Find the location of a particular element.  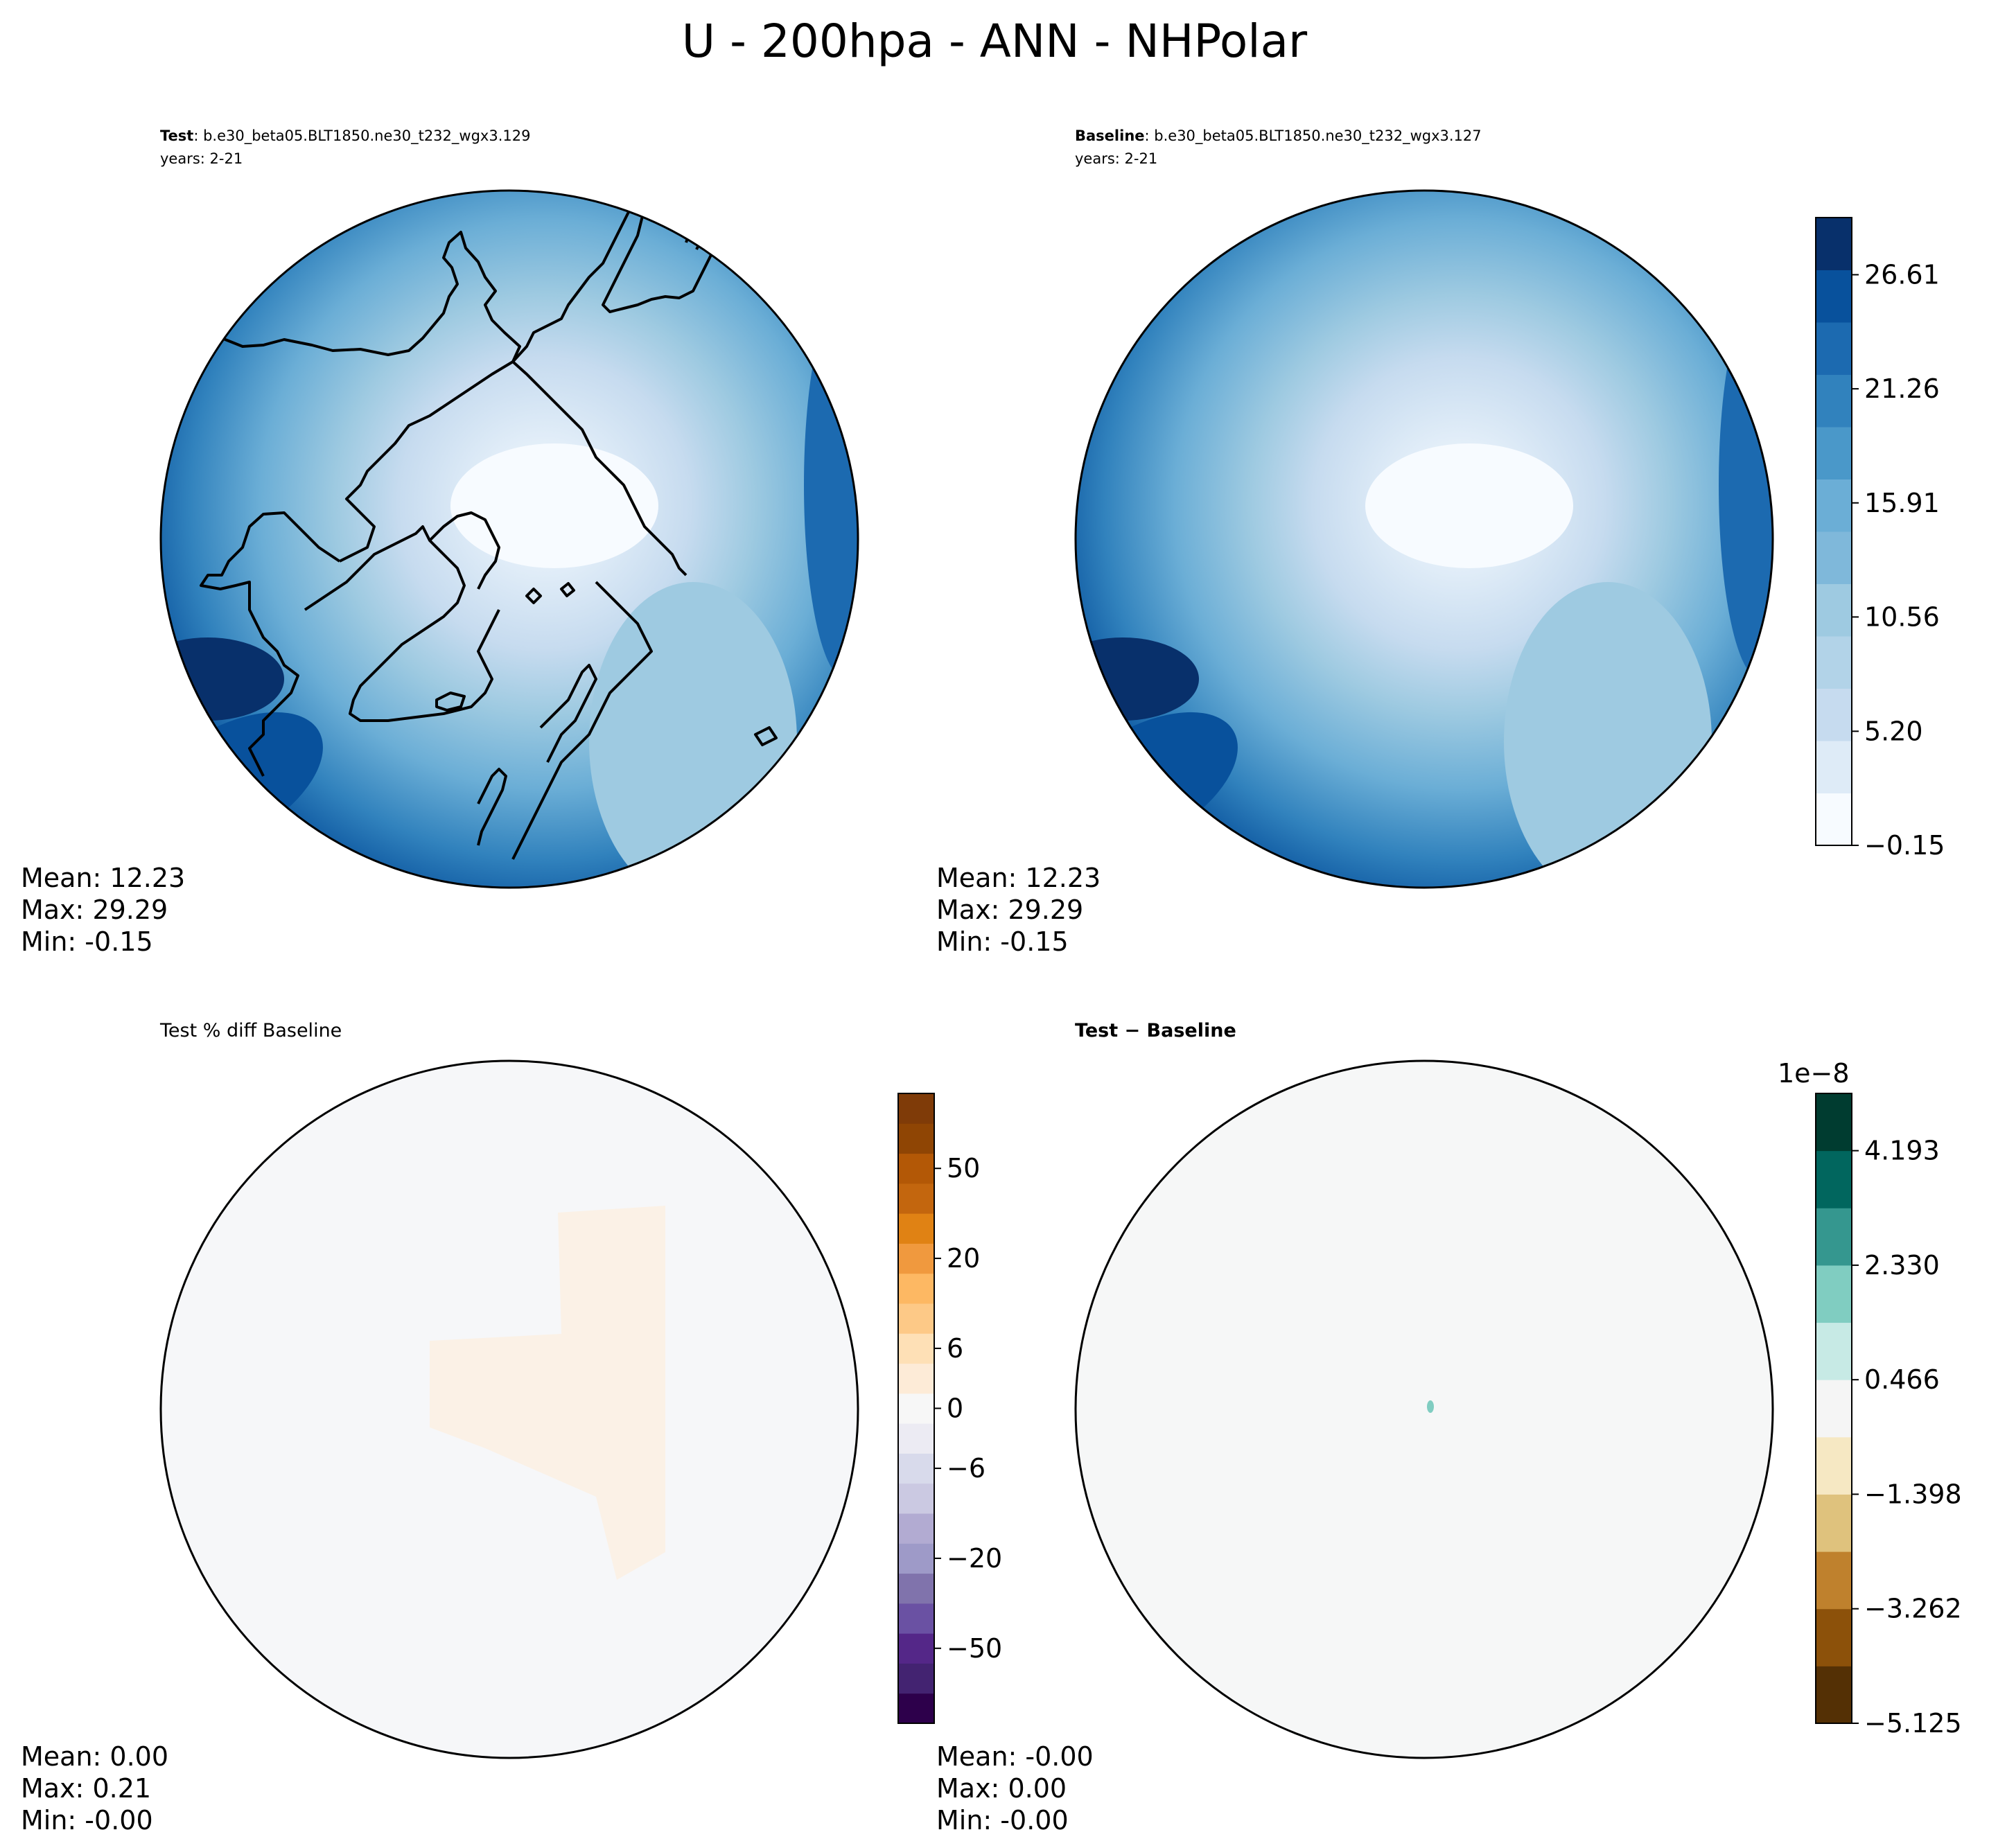

panel-baseline-subheader: years: 2-21 is located at coordinates (1116, 158).